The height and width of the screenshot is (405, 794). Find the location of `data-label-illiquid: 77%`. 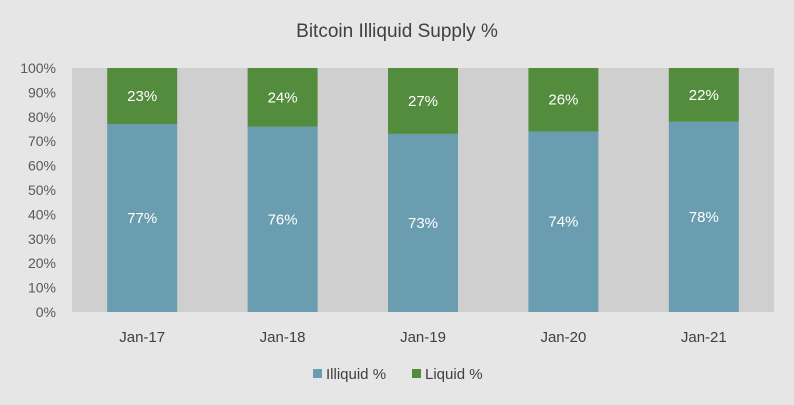

data-label-illiquid: 77% is located at coordinates (142, 218).